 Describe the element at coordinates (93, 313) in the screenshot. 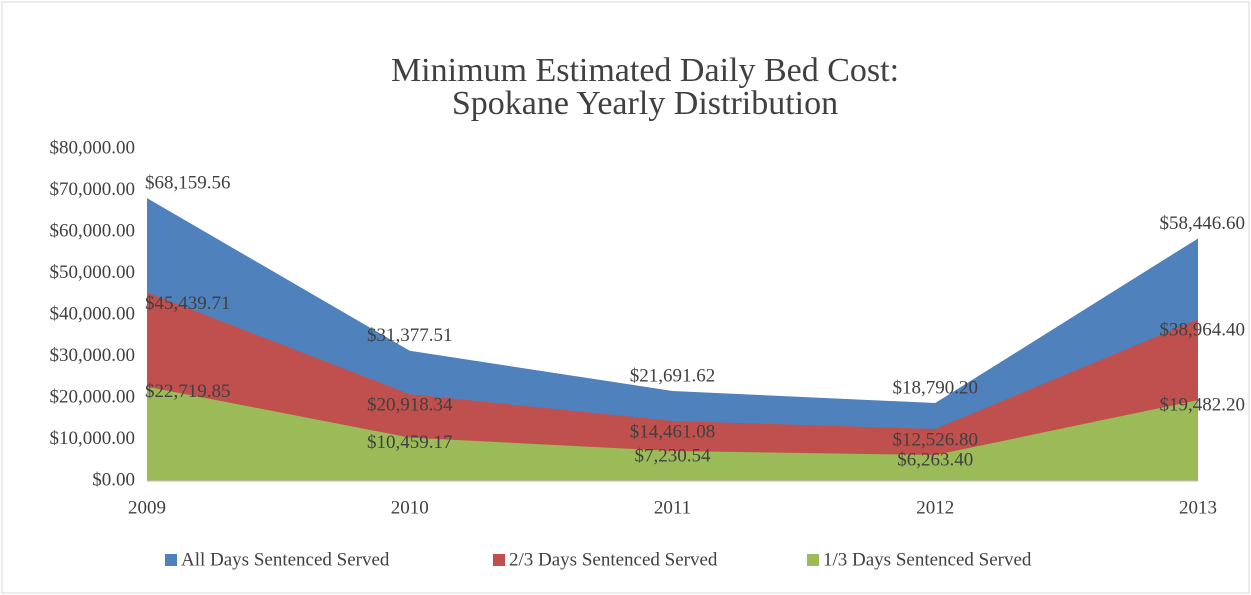

I see `y-tick-label: $40,000.00` at that location.